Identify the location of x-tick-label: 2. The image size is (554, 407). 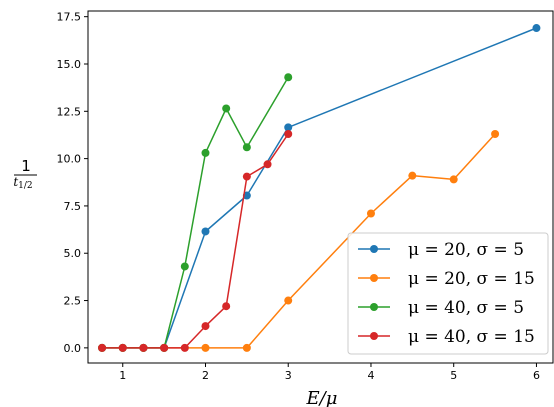
(205, 375).